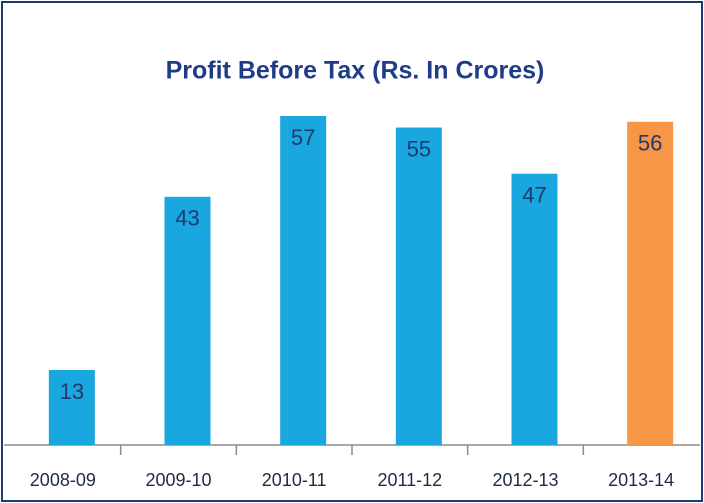  I want to click on data-label: 43, so click(187, 218).